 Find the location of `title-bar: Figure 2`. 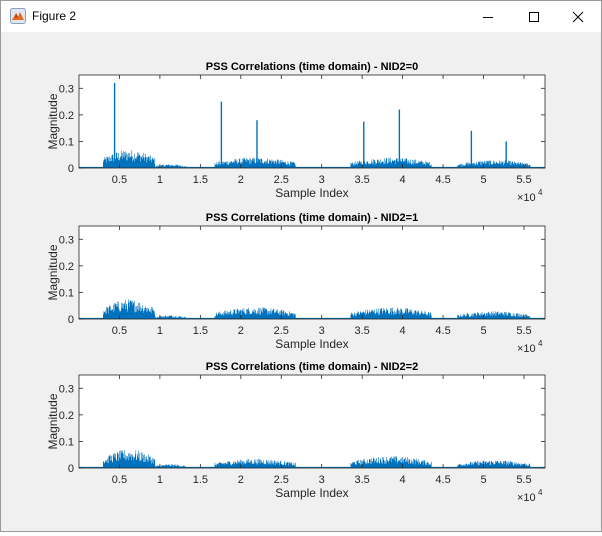

title-bar: Figure 2 is located at coordinates (301, 16).